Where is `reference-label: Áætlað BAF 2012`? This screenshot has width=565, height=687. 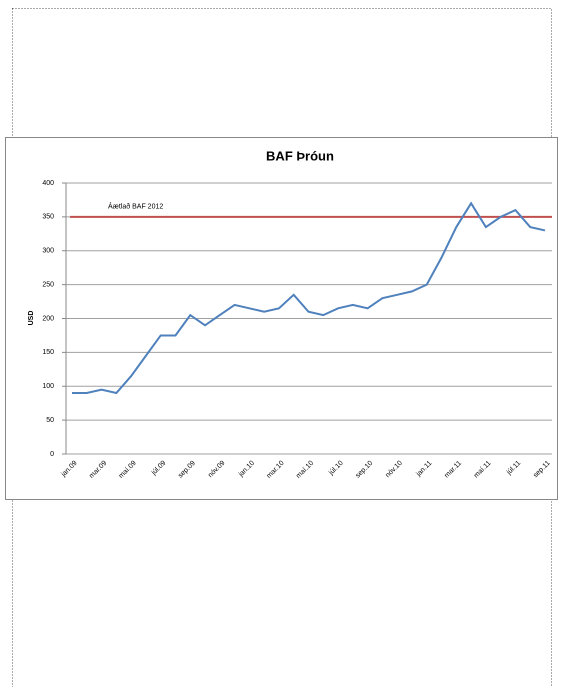
reference-label: Áætlað BAF 2012 is located at coordinates (135, 206).